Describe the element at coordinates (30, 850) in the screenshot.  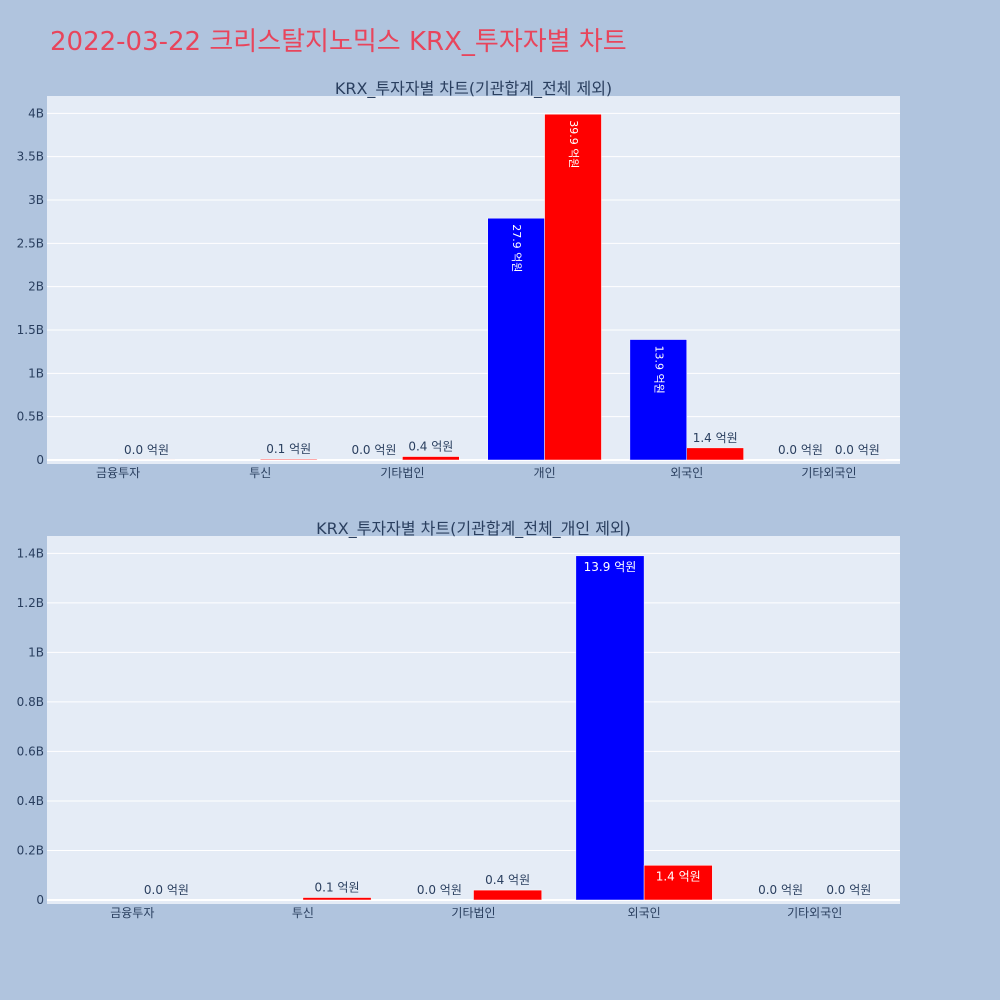
I see `y-tick-label: 0.2B` at that location.